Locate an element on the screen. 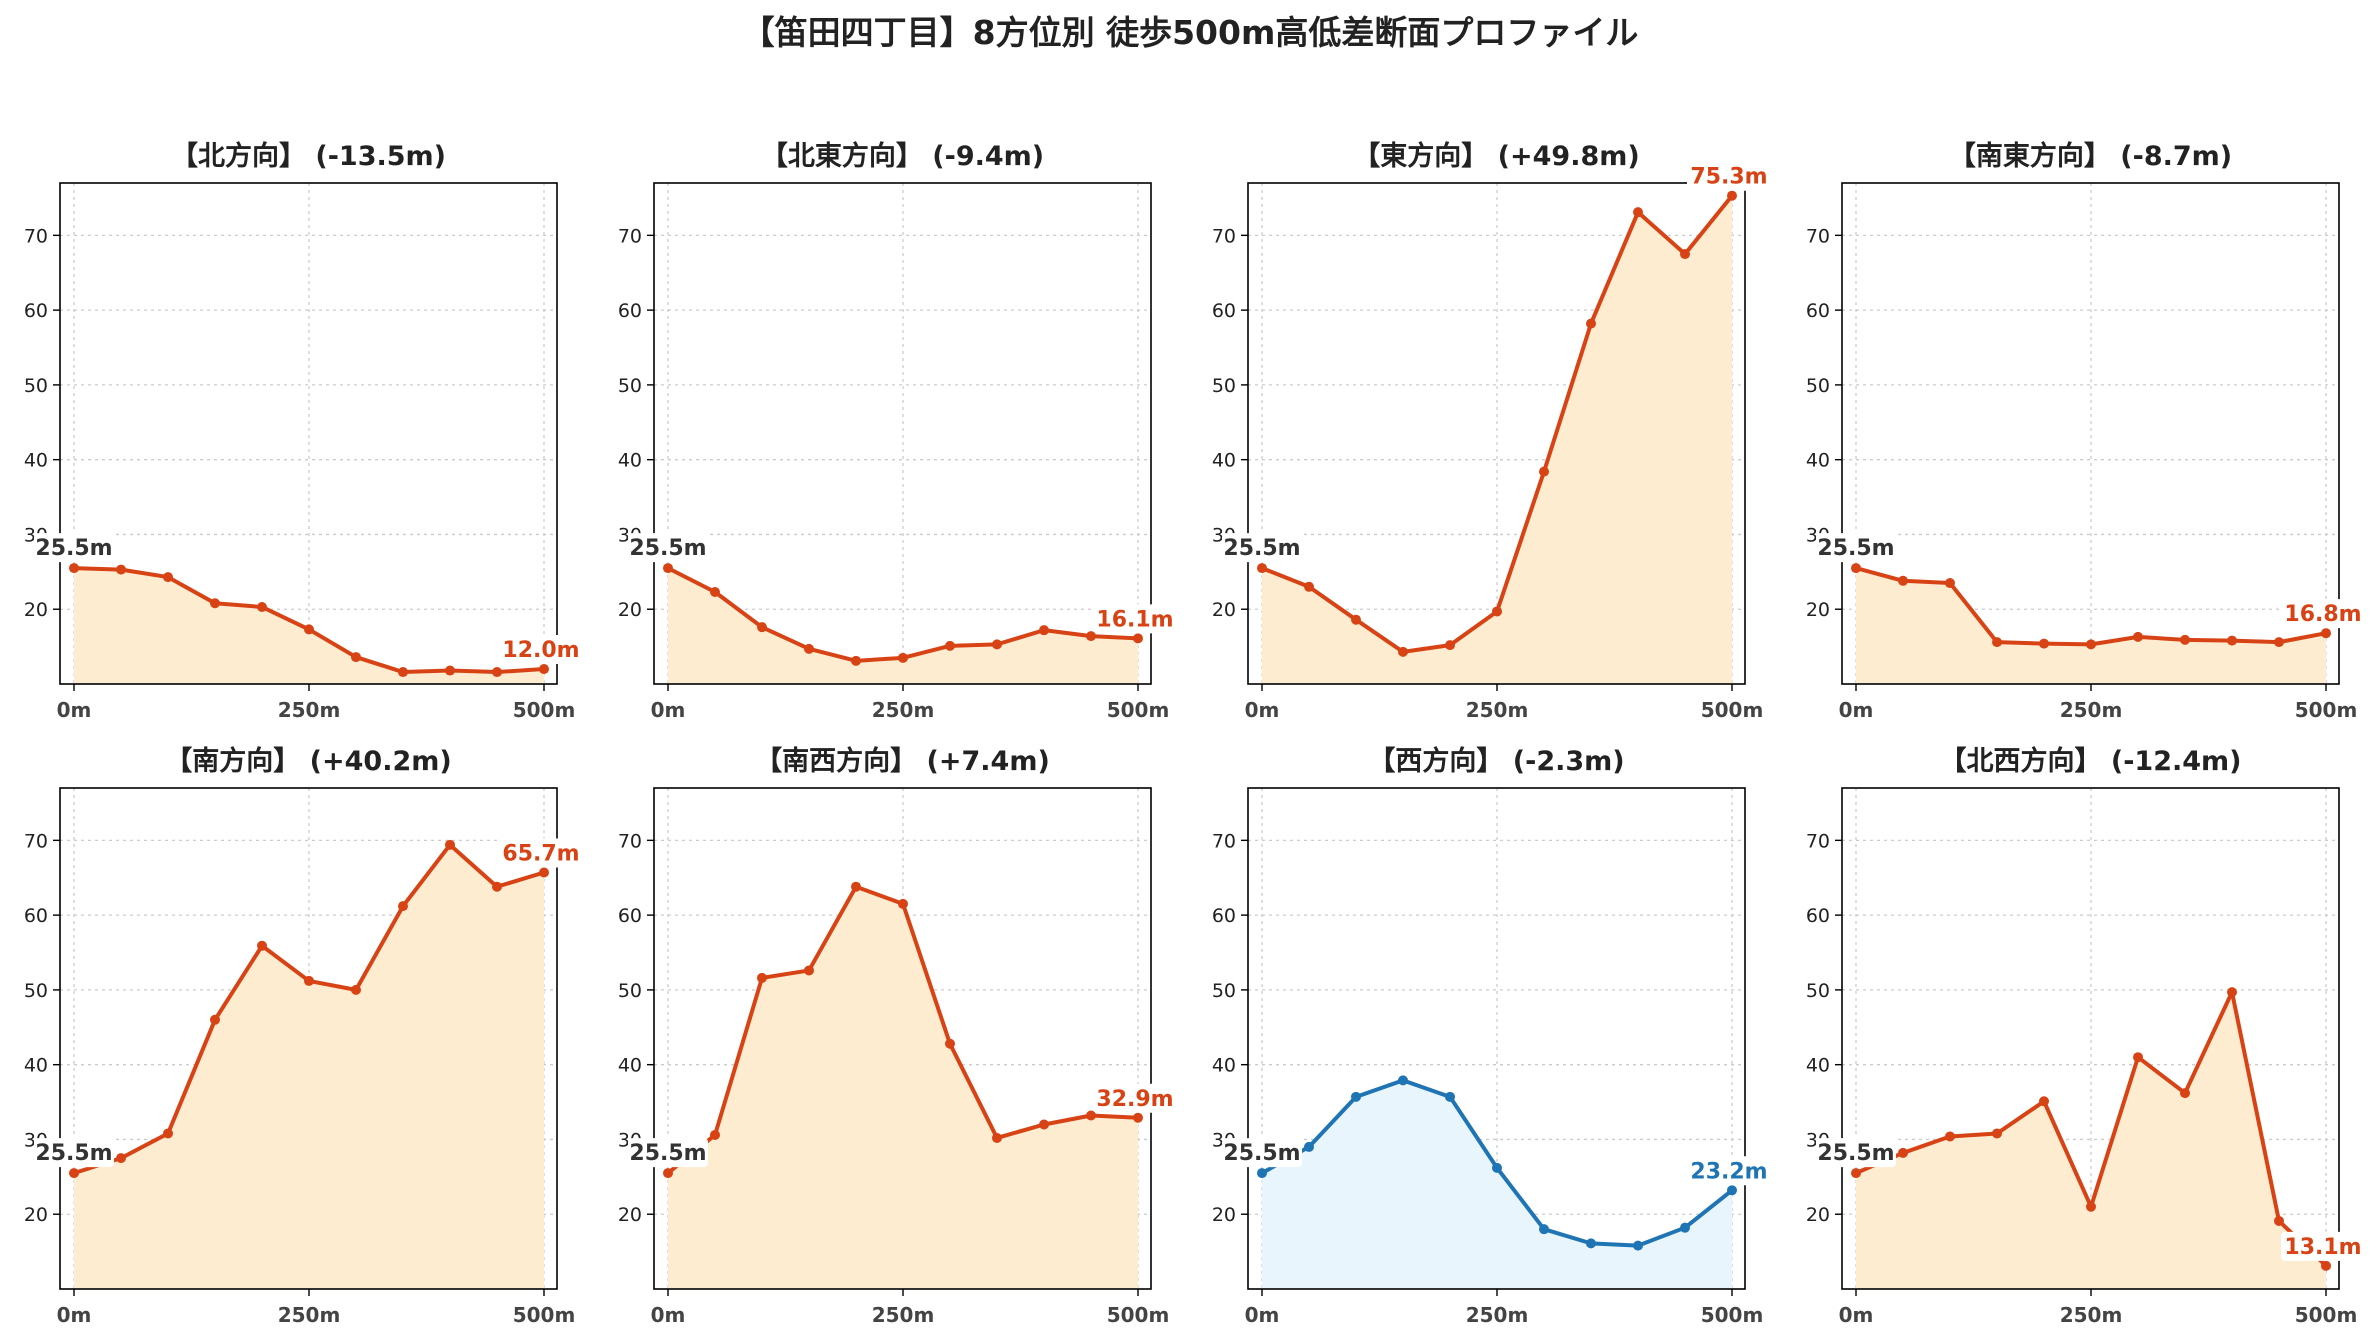 This screenshot has height=1344, width=2380. panel-title: 【南東方向】 (-8.7m) is located at coordinates (2090, 156).